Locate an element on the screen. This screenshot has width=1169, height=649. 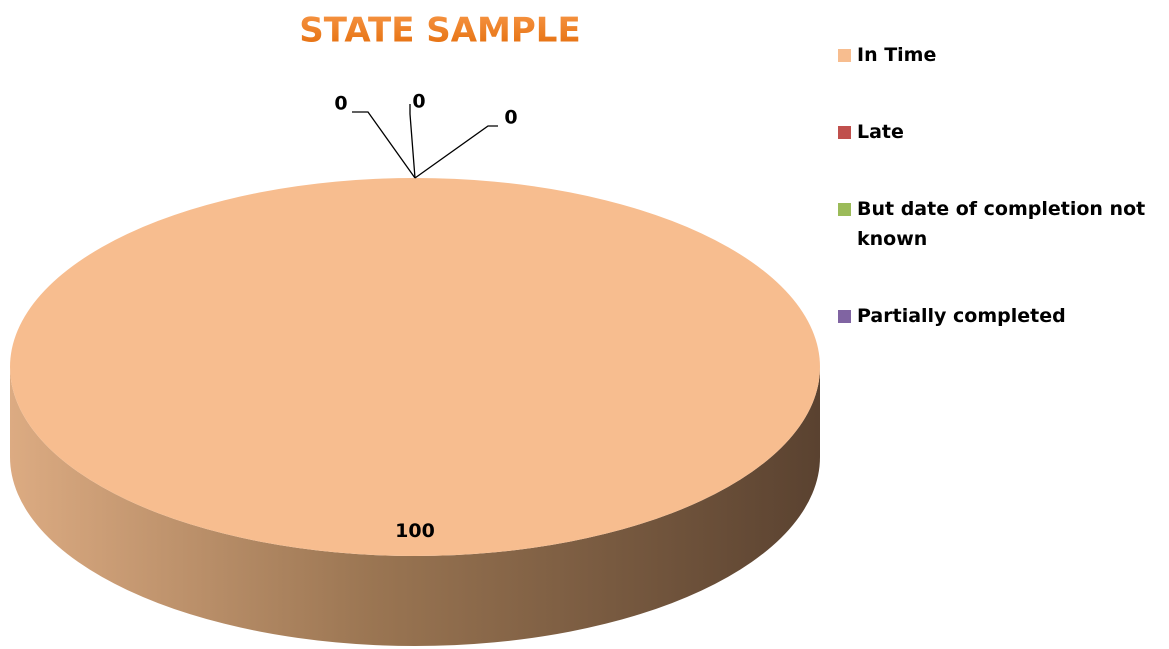
data-label: 100 is located at coordinates (415, 531).